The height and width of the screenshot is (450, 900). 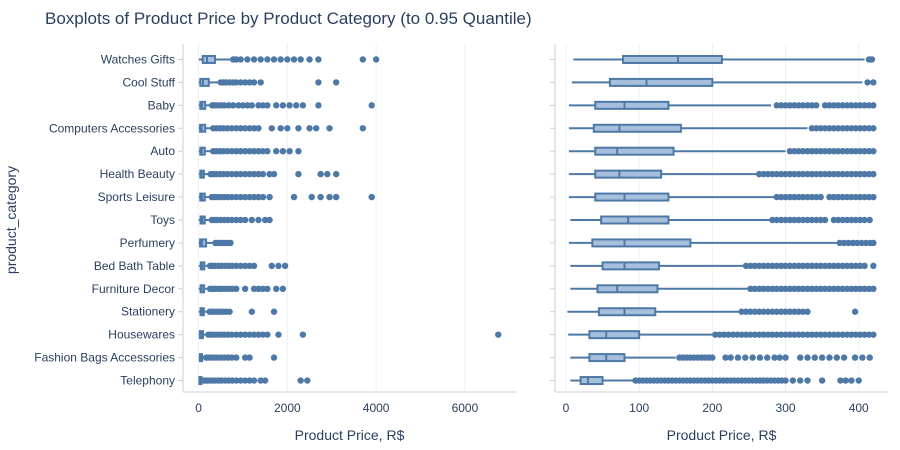 What do you see at coordinates (137, 197) in the screenshot?
I see `category-label: Sports Leisure` at bounding box center [137, 197].